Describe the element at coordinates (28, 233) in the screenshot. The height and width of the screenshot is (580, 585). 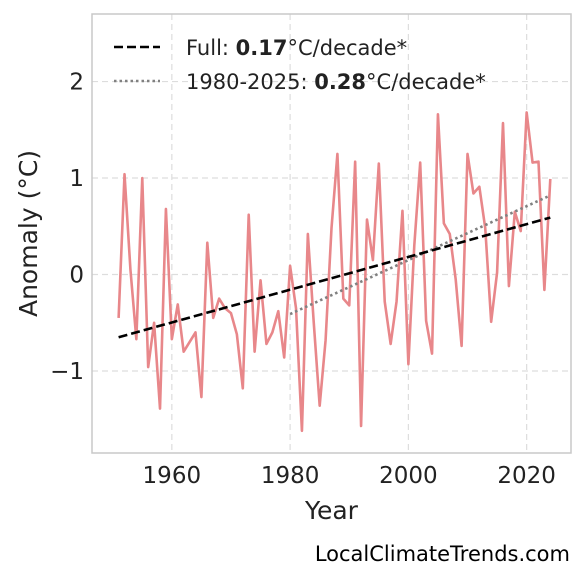
I see `y-axis-label: Anomaly (°C)` at that location.